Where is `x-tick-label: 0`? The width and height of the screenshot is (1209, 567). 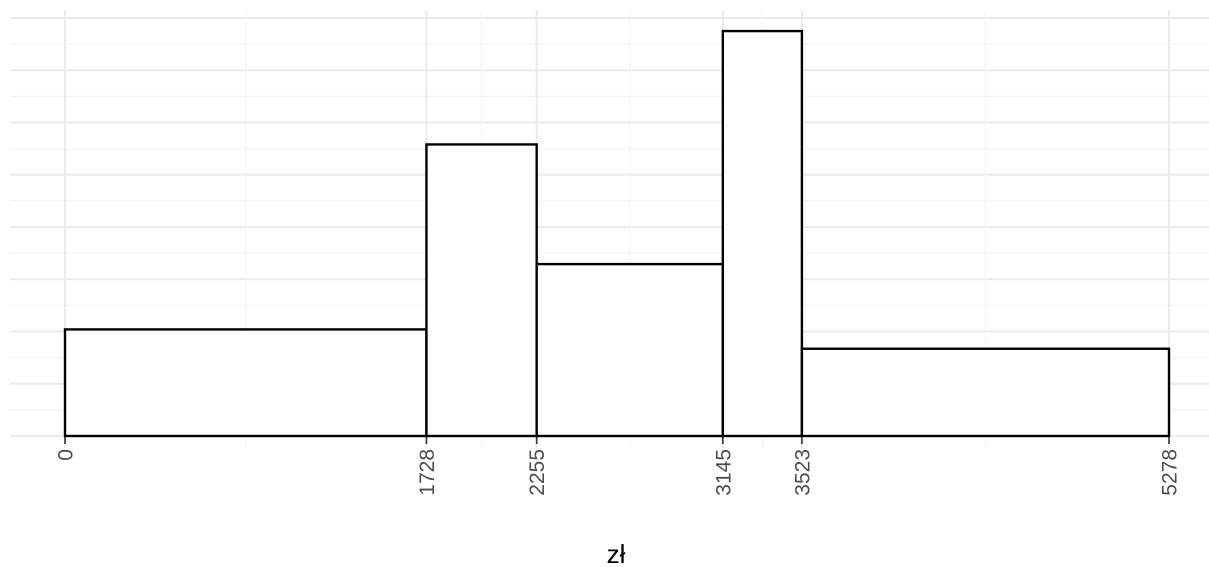
x-tick-label: 0 is located at coordinates (66, 455).